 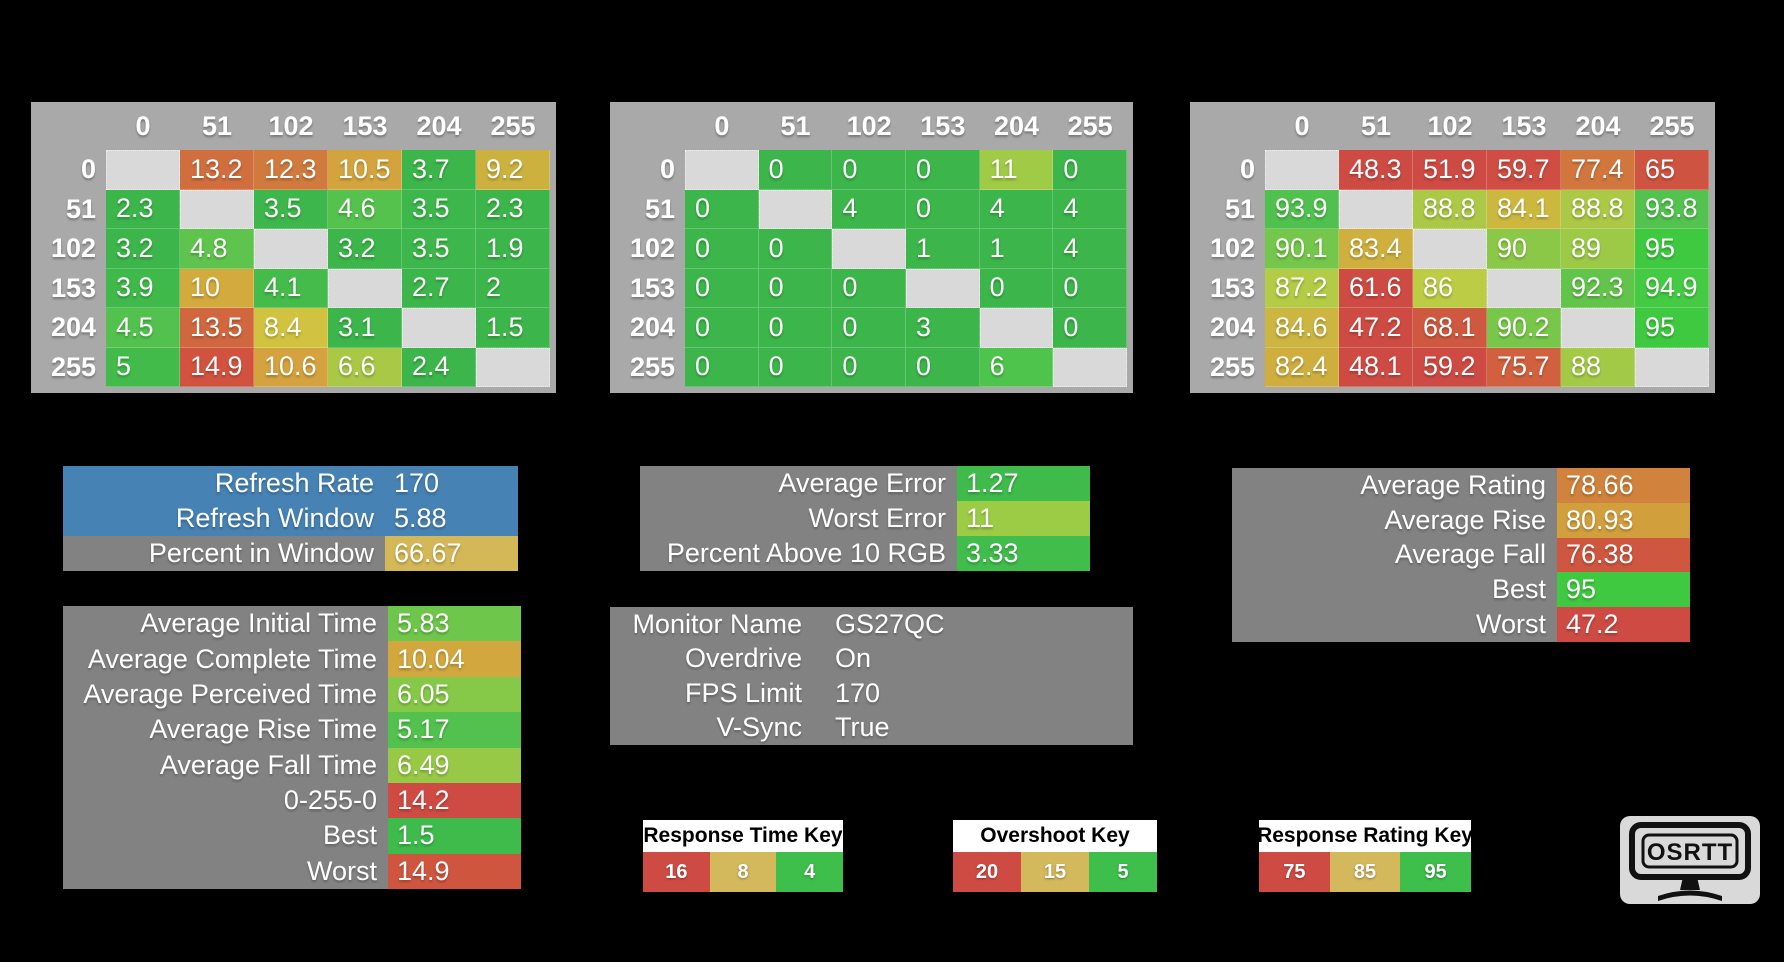 What do you see at coordinates (1090, 209) in the screenshot?
I see `heatmap-cell: 4` at bounding box center [1090, 209].